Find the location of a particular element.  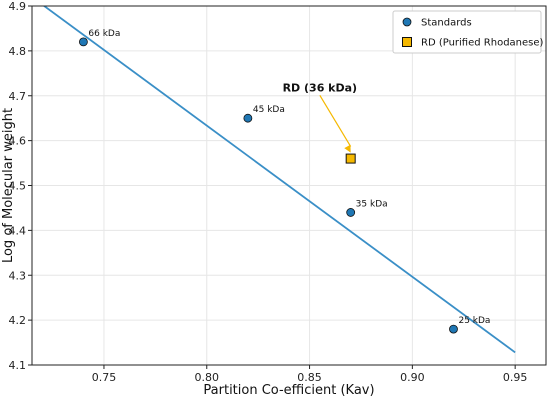

y-tick-label: 4.2 is located at coordinates (18, 320).